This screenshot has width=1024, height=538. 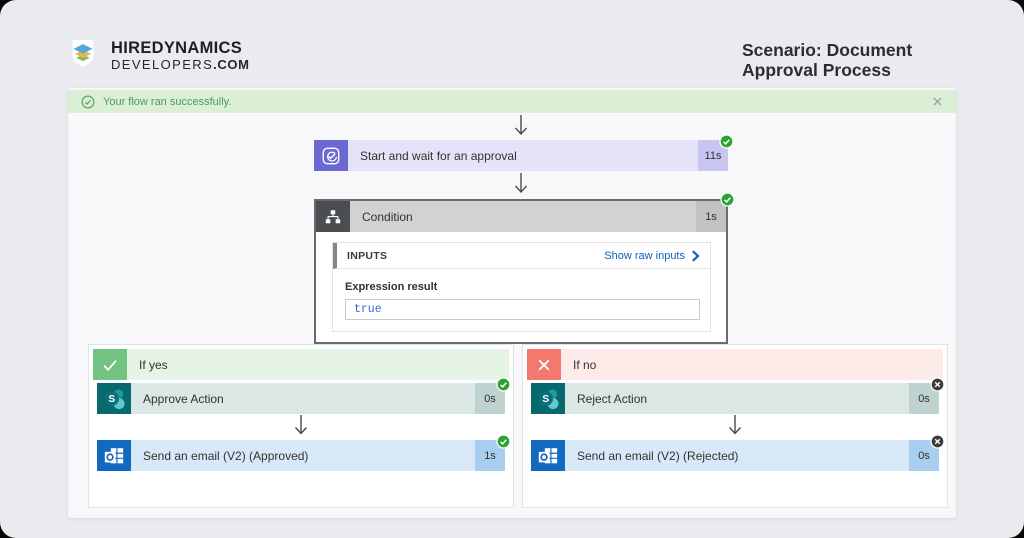 What do you see at coordinates (652, 256) in the screenshot?
I see `show-raw-inputs-link: Show raw inputs` at bounding box center [652, 256].